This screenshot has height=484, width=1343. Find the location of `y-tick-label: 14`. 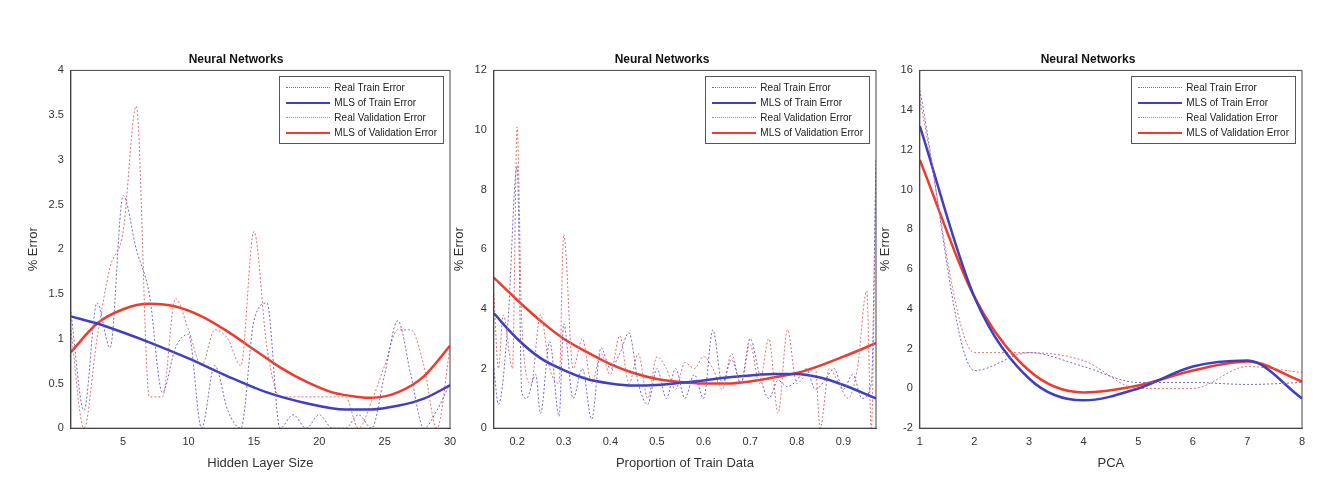

y-tick-label: 14 is located at coordinates (906, 109).